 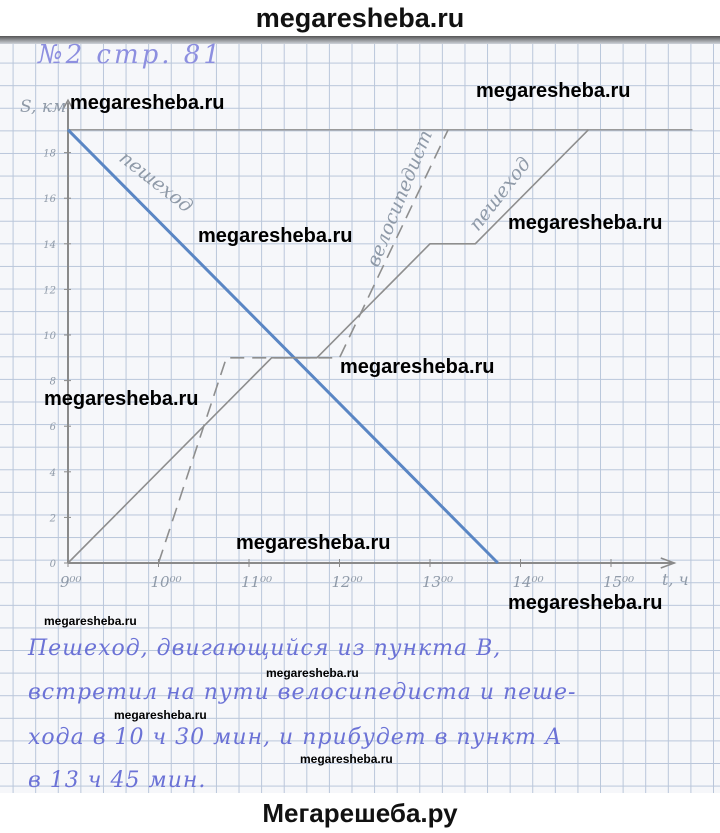 I want to click on y-tick-label: 14, so click(x=49, y=245).